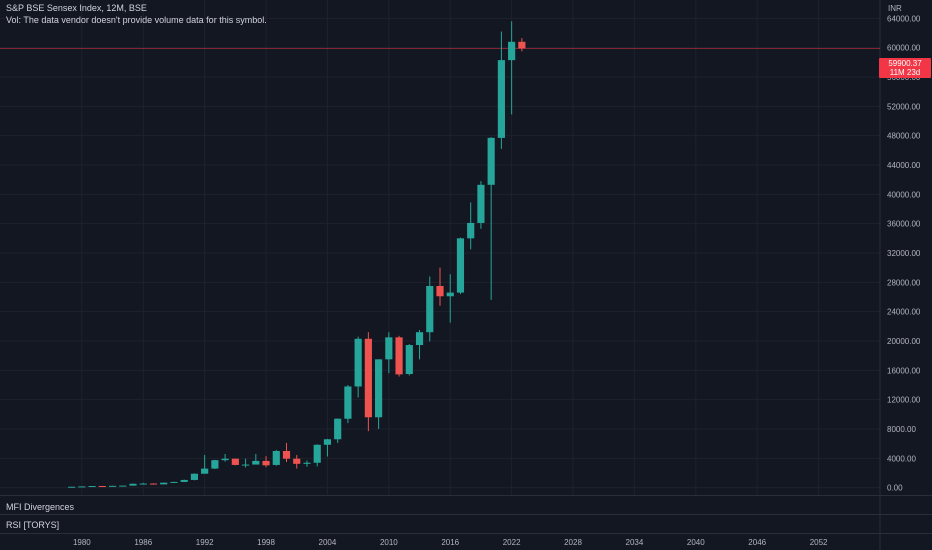  I want to click on y-tick-label: 4000.00, so click(901, 458).